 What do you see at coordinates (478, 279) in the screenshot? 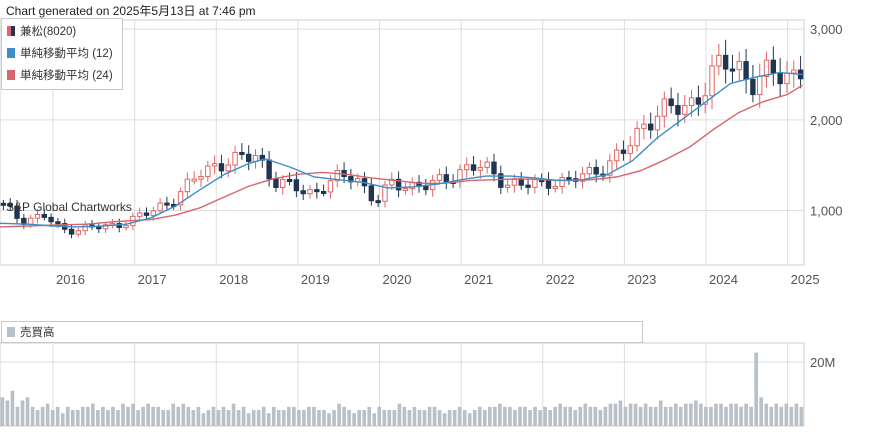
I see `x-tick-label: 2021` at bounding box center [478, 279].